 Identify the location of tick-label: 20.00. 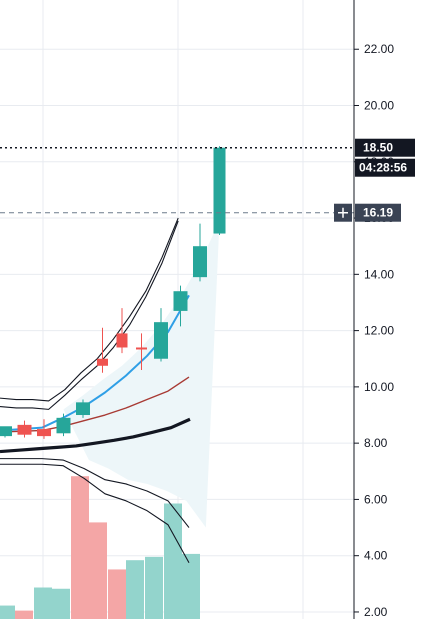
(379, 106).